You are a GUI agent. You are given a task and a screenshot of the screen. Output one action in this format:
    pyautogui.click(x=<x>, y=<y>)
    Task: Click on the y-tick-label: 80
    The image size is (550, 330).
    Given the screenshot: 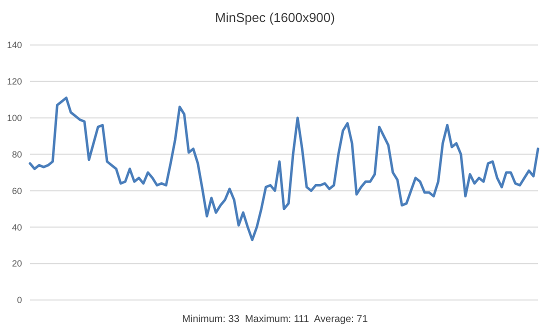 What is the action you would take?
    pyautogui.click(x=17, y=154)
    